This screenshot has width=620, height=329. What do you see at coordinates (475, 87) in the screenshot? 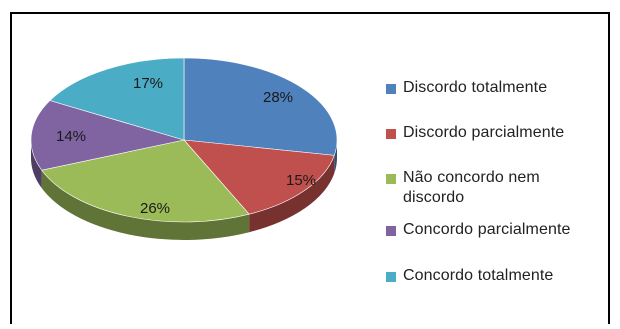
I see `legend-label: Discordo totalmente` at bounding box center [475, 87].